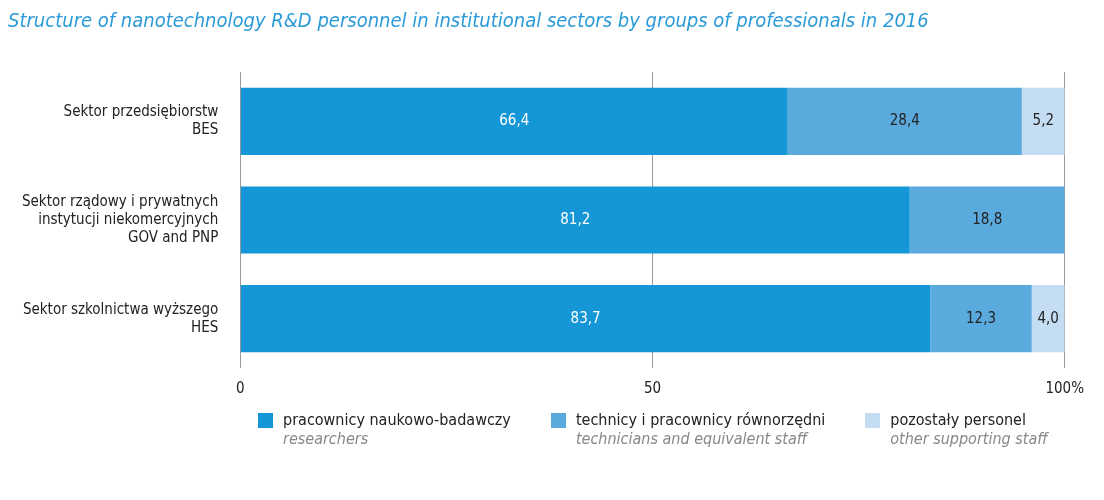  I want to click on data-label: 66,4, so click(514, 120).